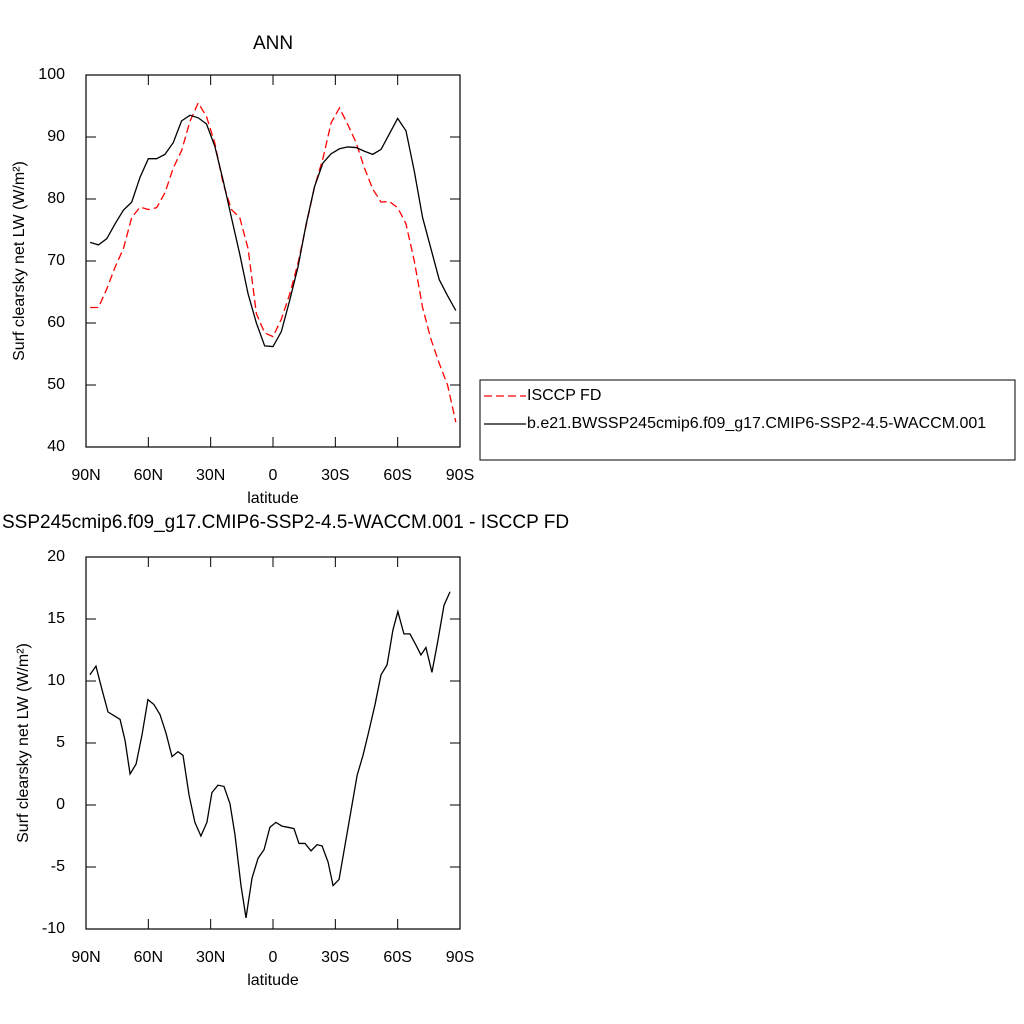 This screenshot has height=1024, width=1024. Describe the element at coordinates (56, 260) in the screenshot. I see `y-tick-label: 70` at that location.